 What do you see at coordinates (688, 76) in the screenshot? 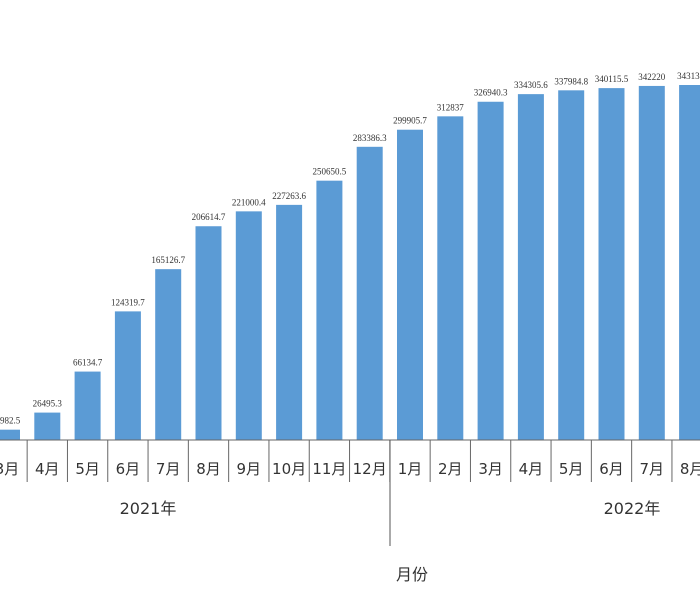
I see `data-label: 34313` at bounding box center [688, 76].